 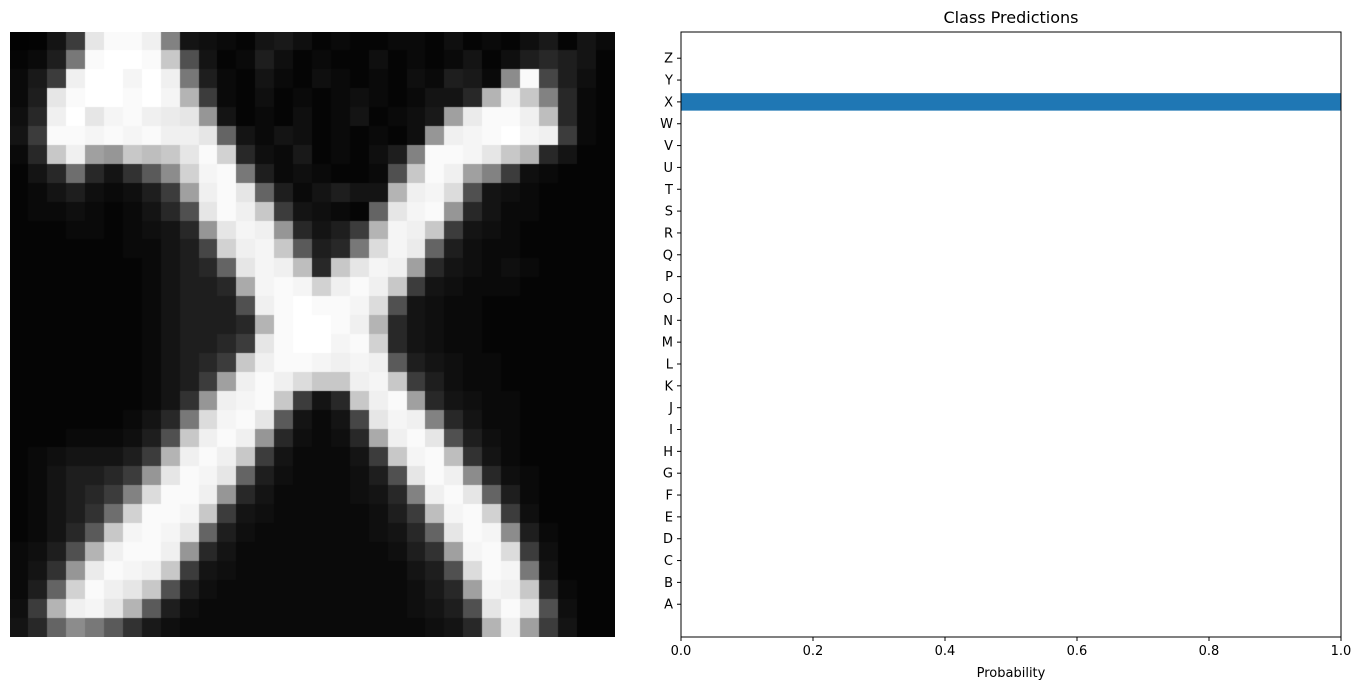 I want to click on y-tick-label-O: O, so click(x=668, y=299).